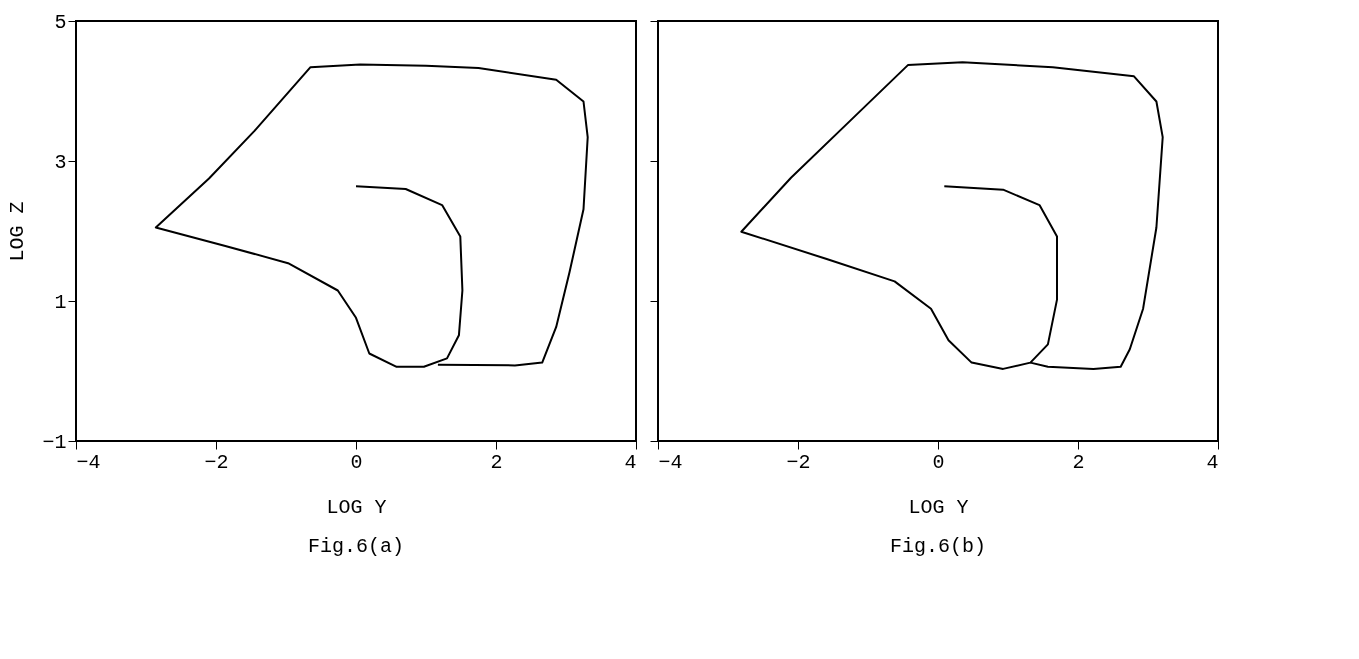  Describe the element at coordinates (54, 442) in the screenshot. I see `y-tick-label: −1` at that location.